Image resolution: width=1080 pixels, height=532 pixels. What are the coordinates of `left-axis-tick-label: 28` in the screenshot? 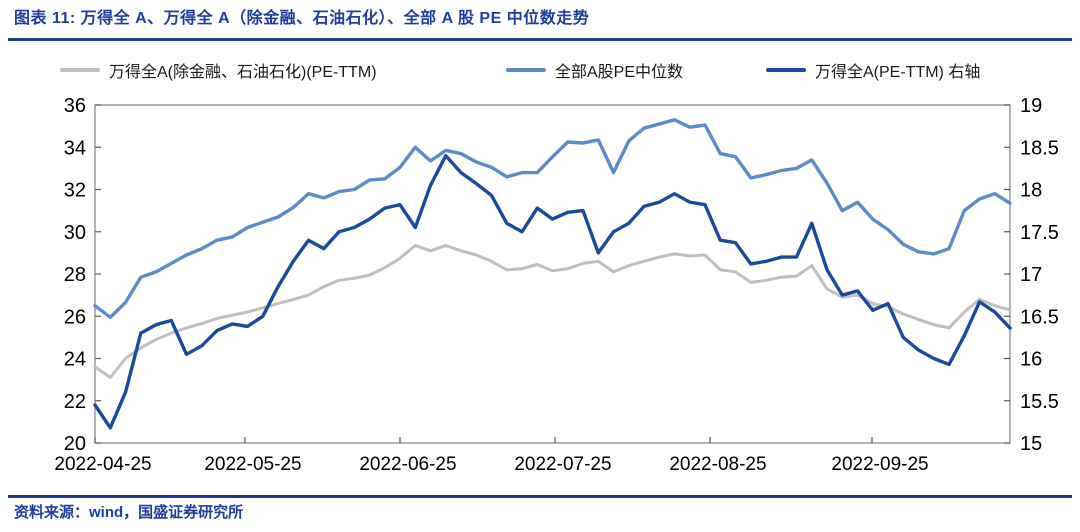 It's located at (75, 275).